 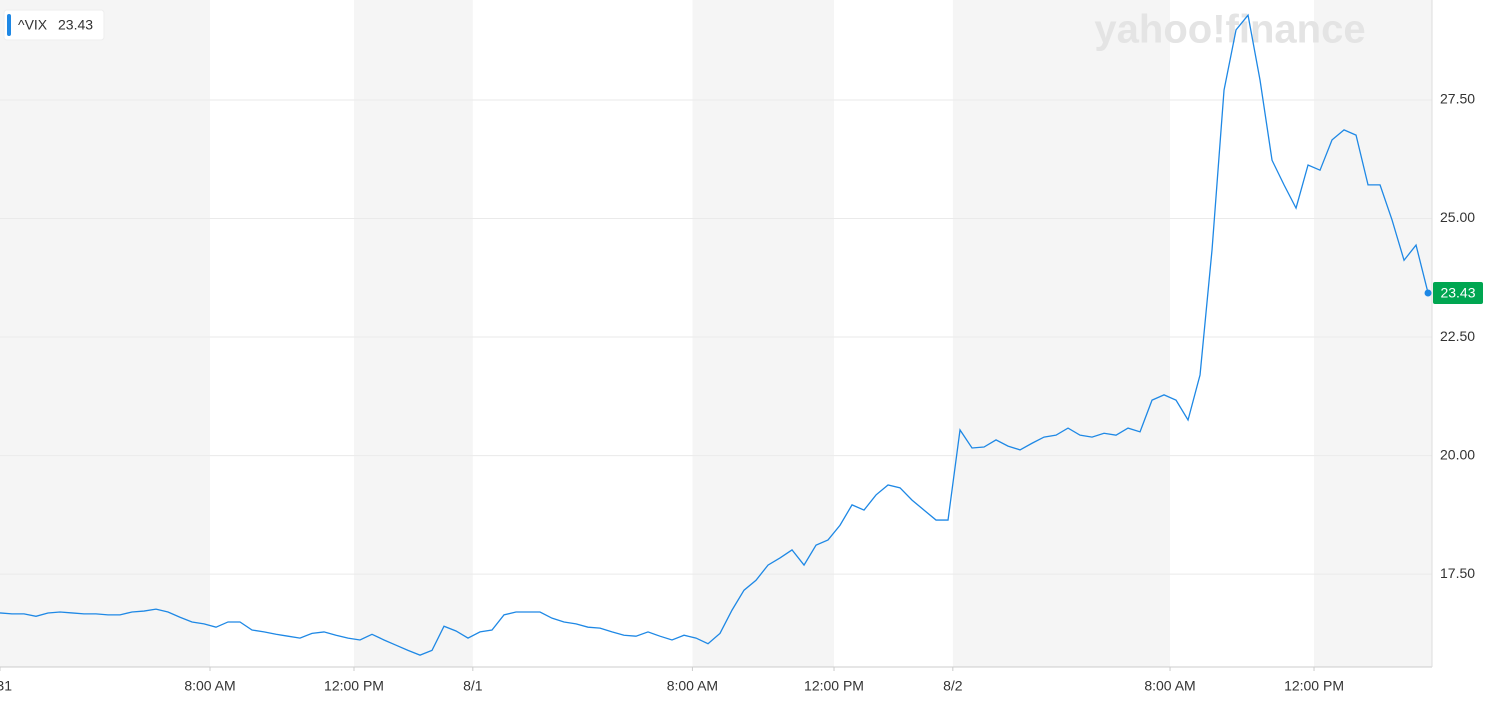 What do you see at coordinates (1457, 217) in the screenshot?
I see `y-tick-label: 25.00` at bounding box center [1457, 217].